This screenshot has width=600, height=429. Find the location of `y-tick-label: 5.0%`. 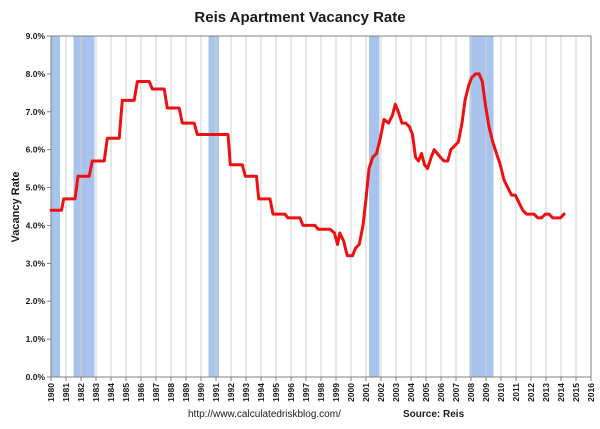

y-tick-label: 5.0% is located at coordinates (36, 188).